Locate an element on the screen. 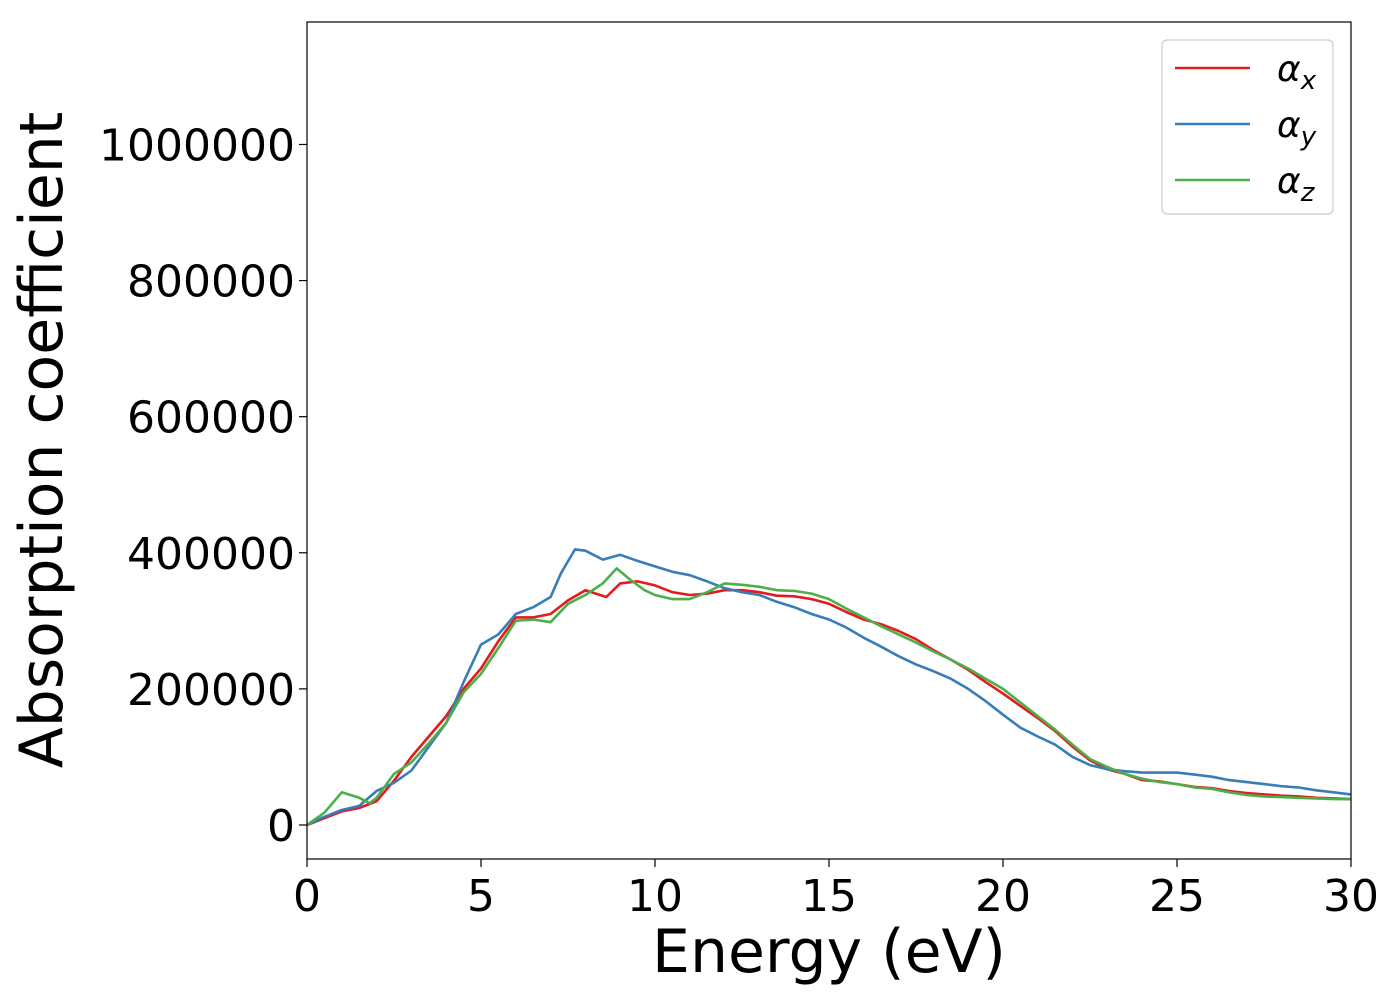  legend-box is located at coordinates (1247, 127).